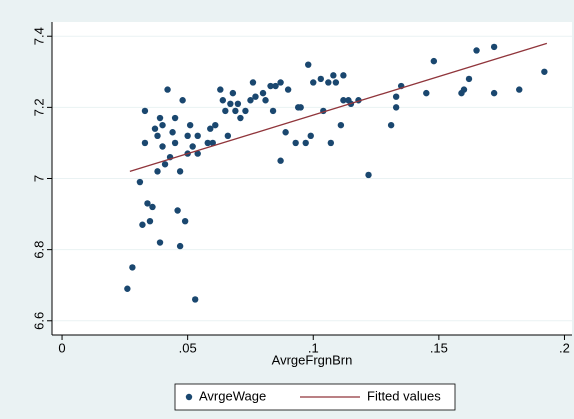 This screenshot has width=574, height=419. I want to click on x-tick-label: .1, so click(313, 347).